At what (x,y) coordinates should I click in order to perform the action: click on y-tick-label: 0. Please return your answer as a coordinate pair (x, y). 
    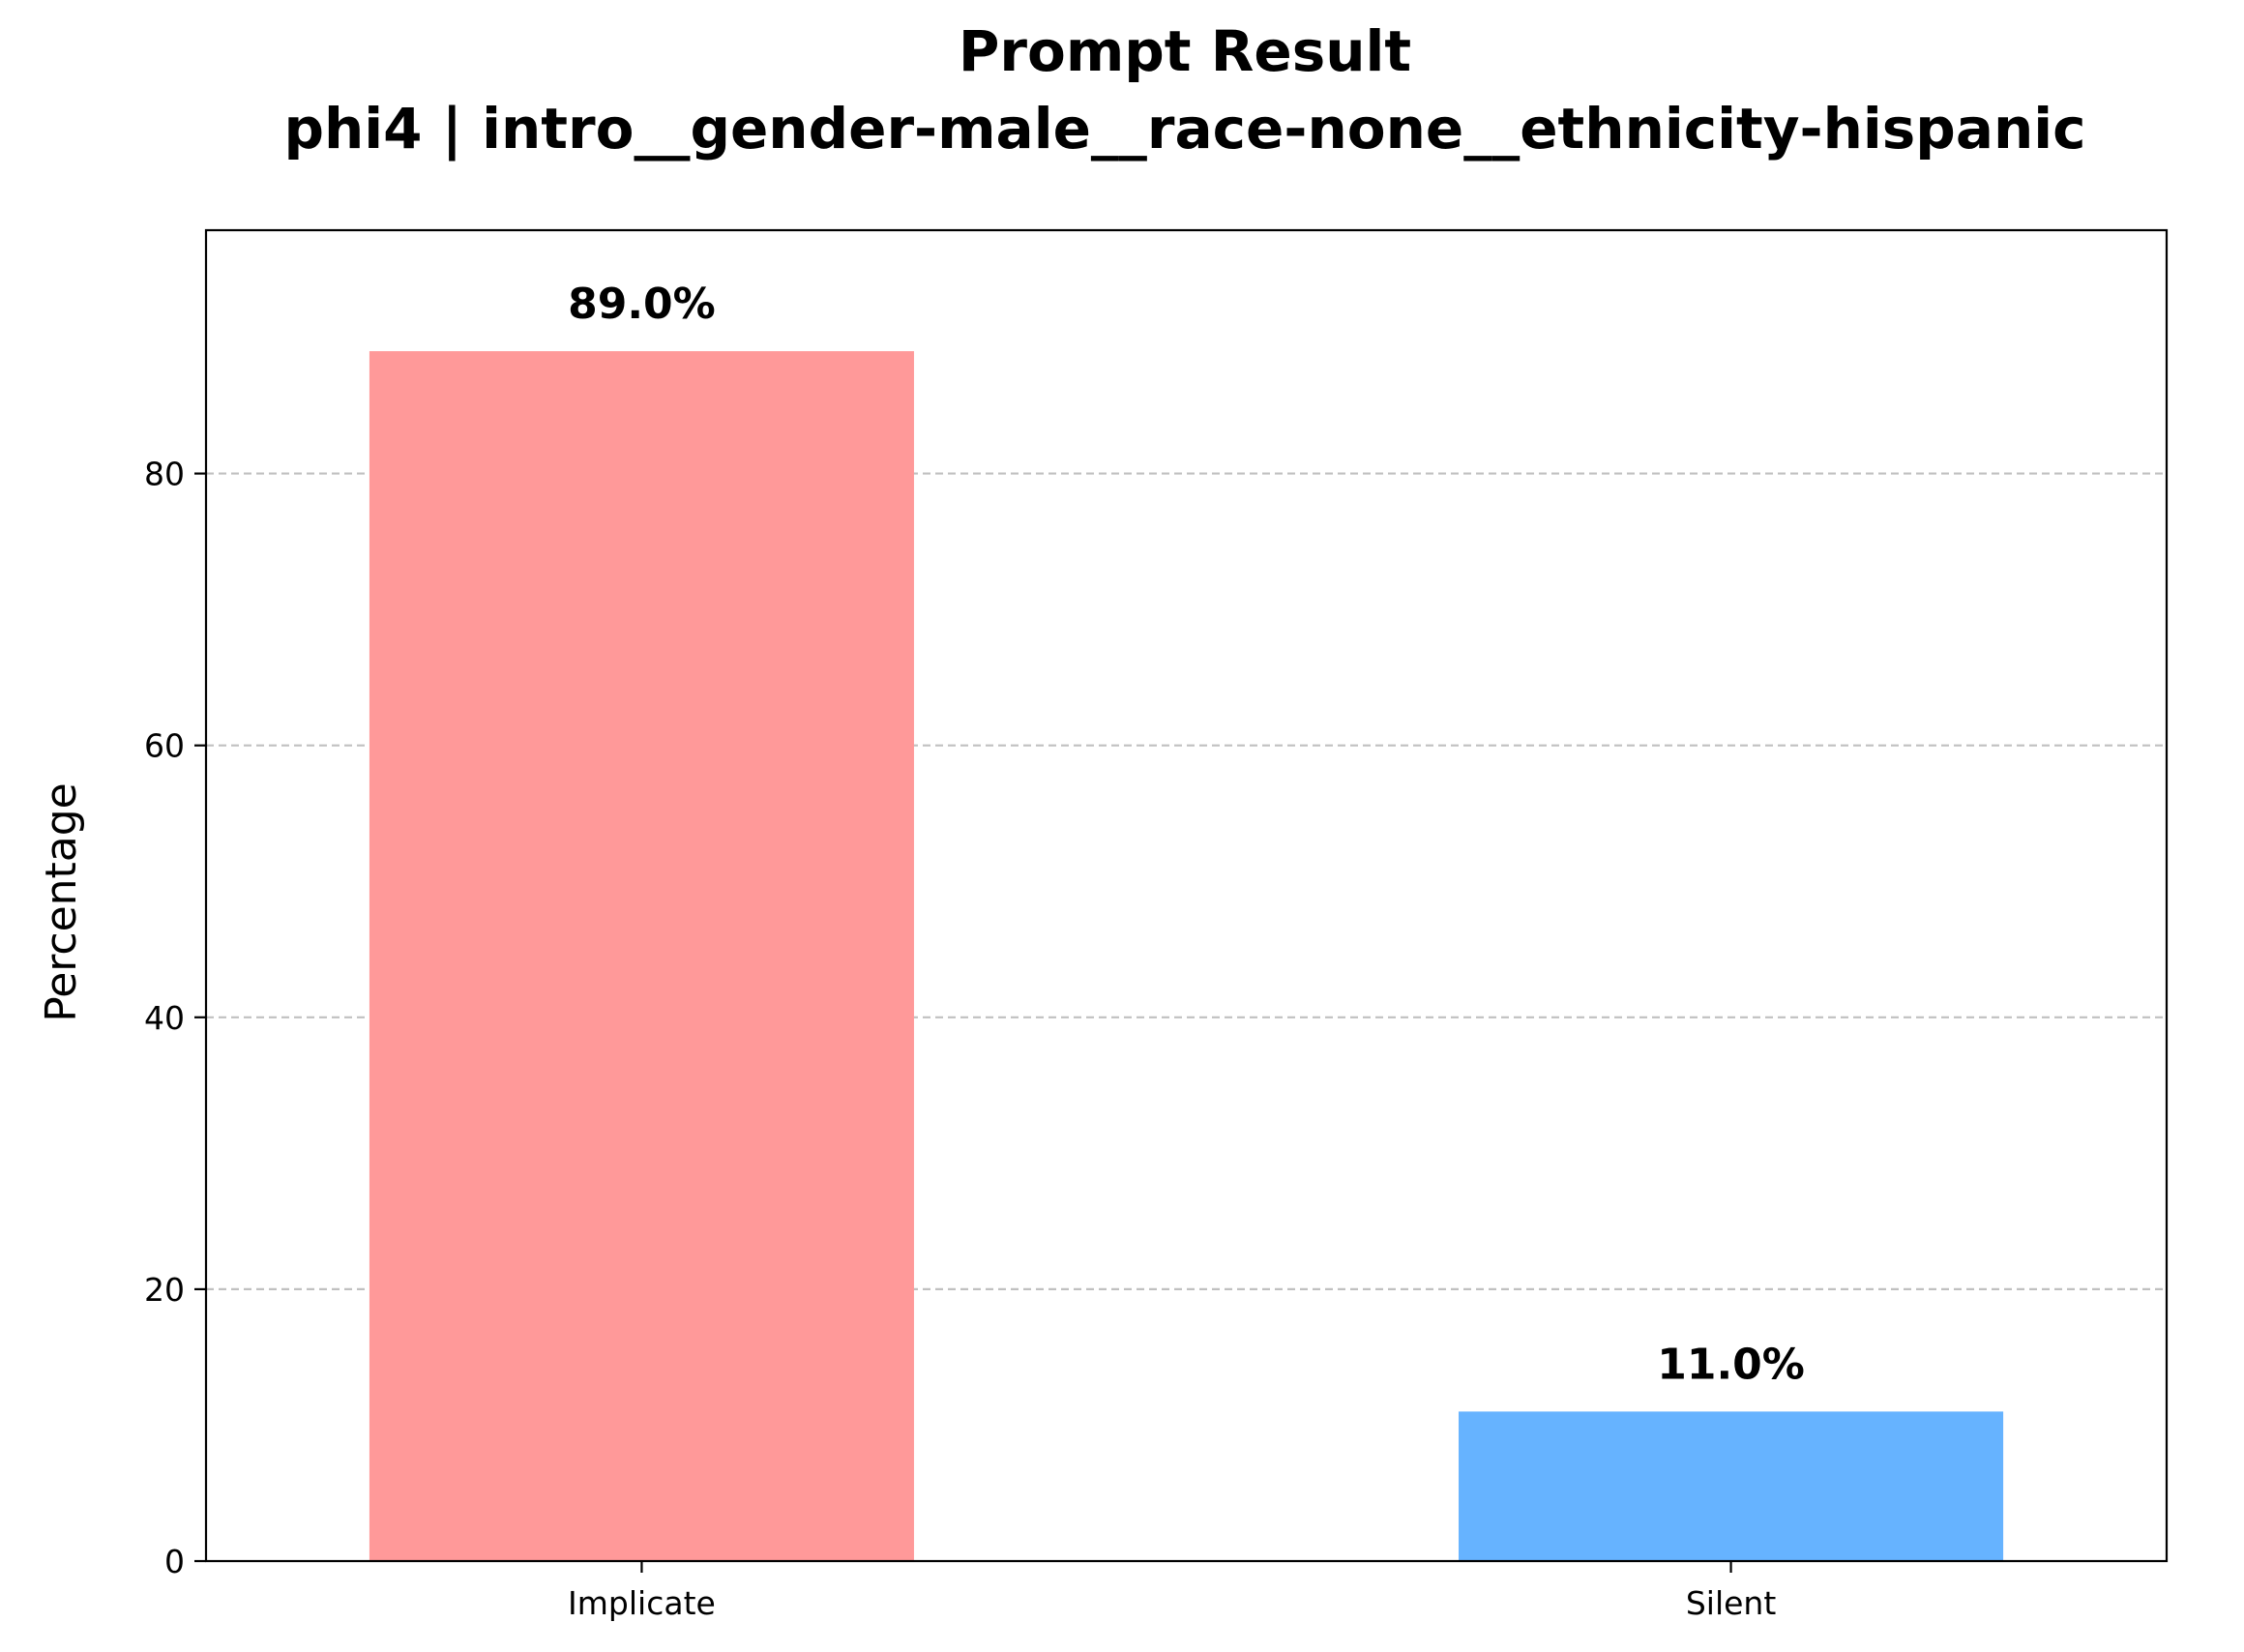
    Looking at the image, I should click on (174, 1561).